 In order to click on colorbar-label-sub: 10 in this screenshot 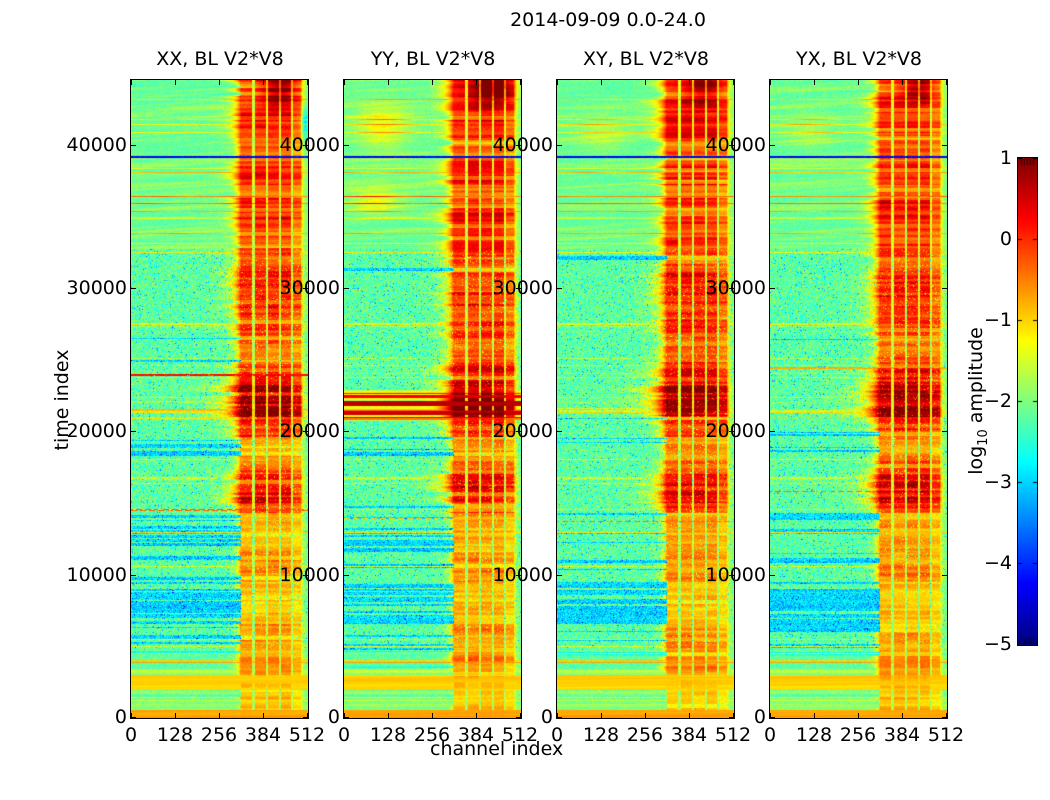, I will do `click(983, 437)`.